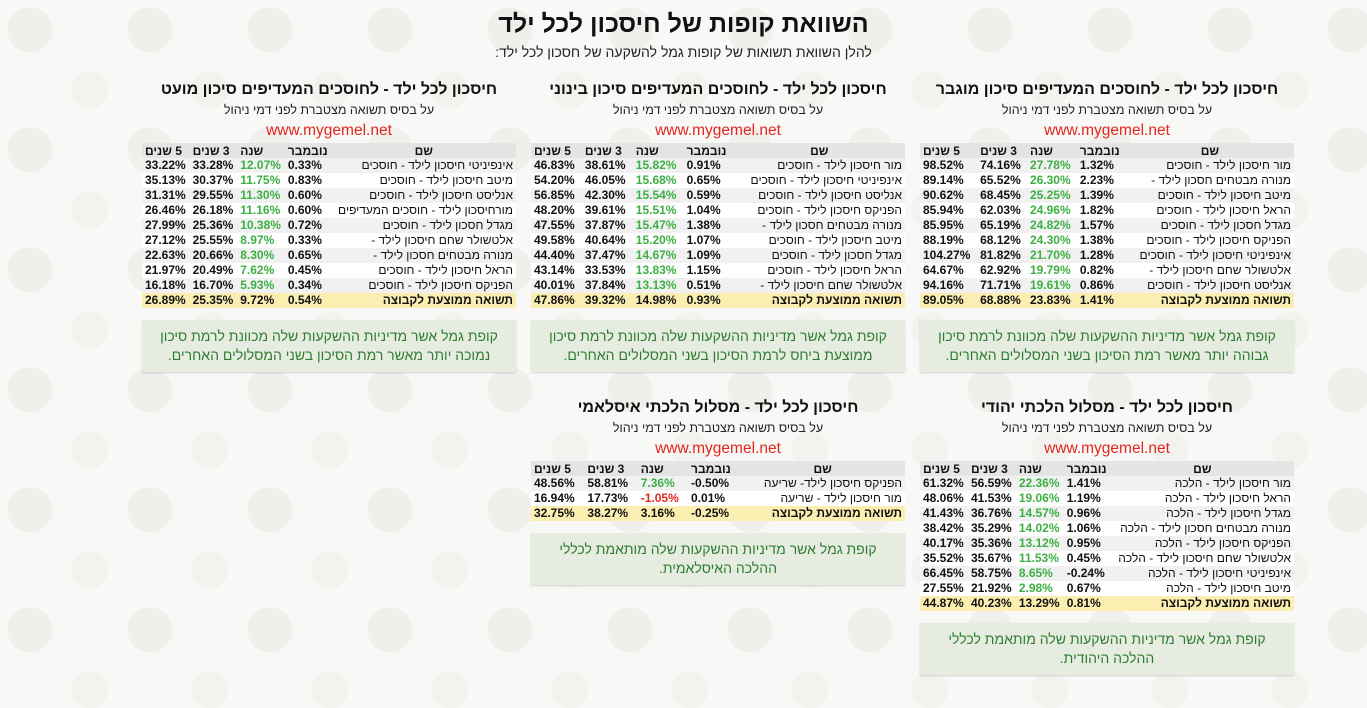  Describe the element at coordinates (261, 270) in the screenshot. I see `return-value: 7.62%` at that location.